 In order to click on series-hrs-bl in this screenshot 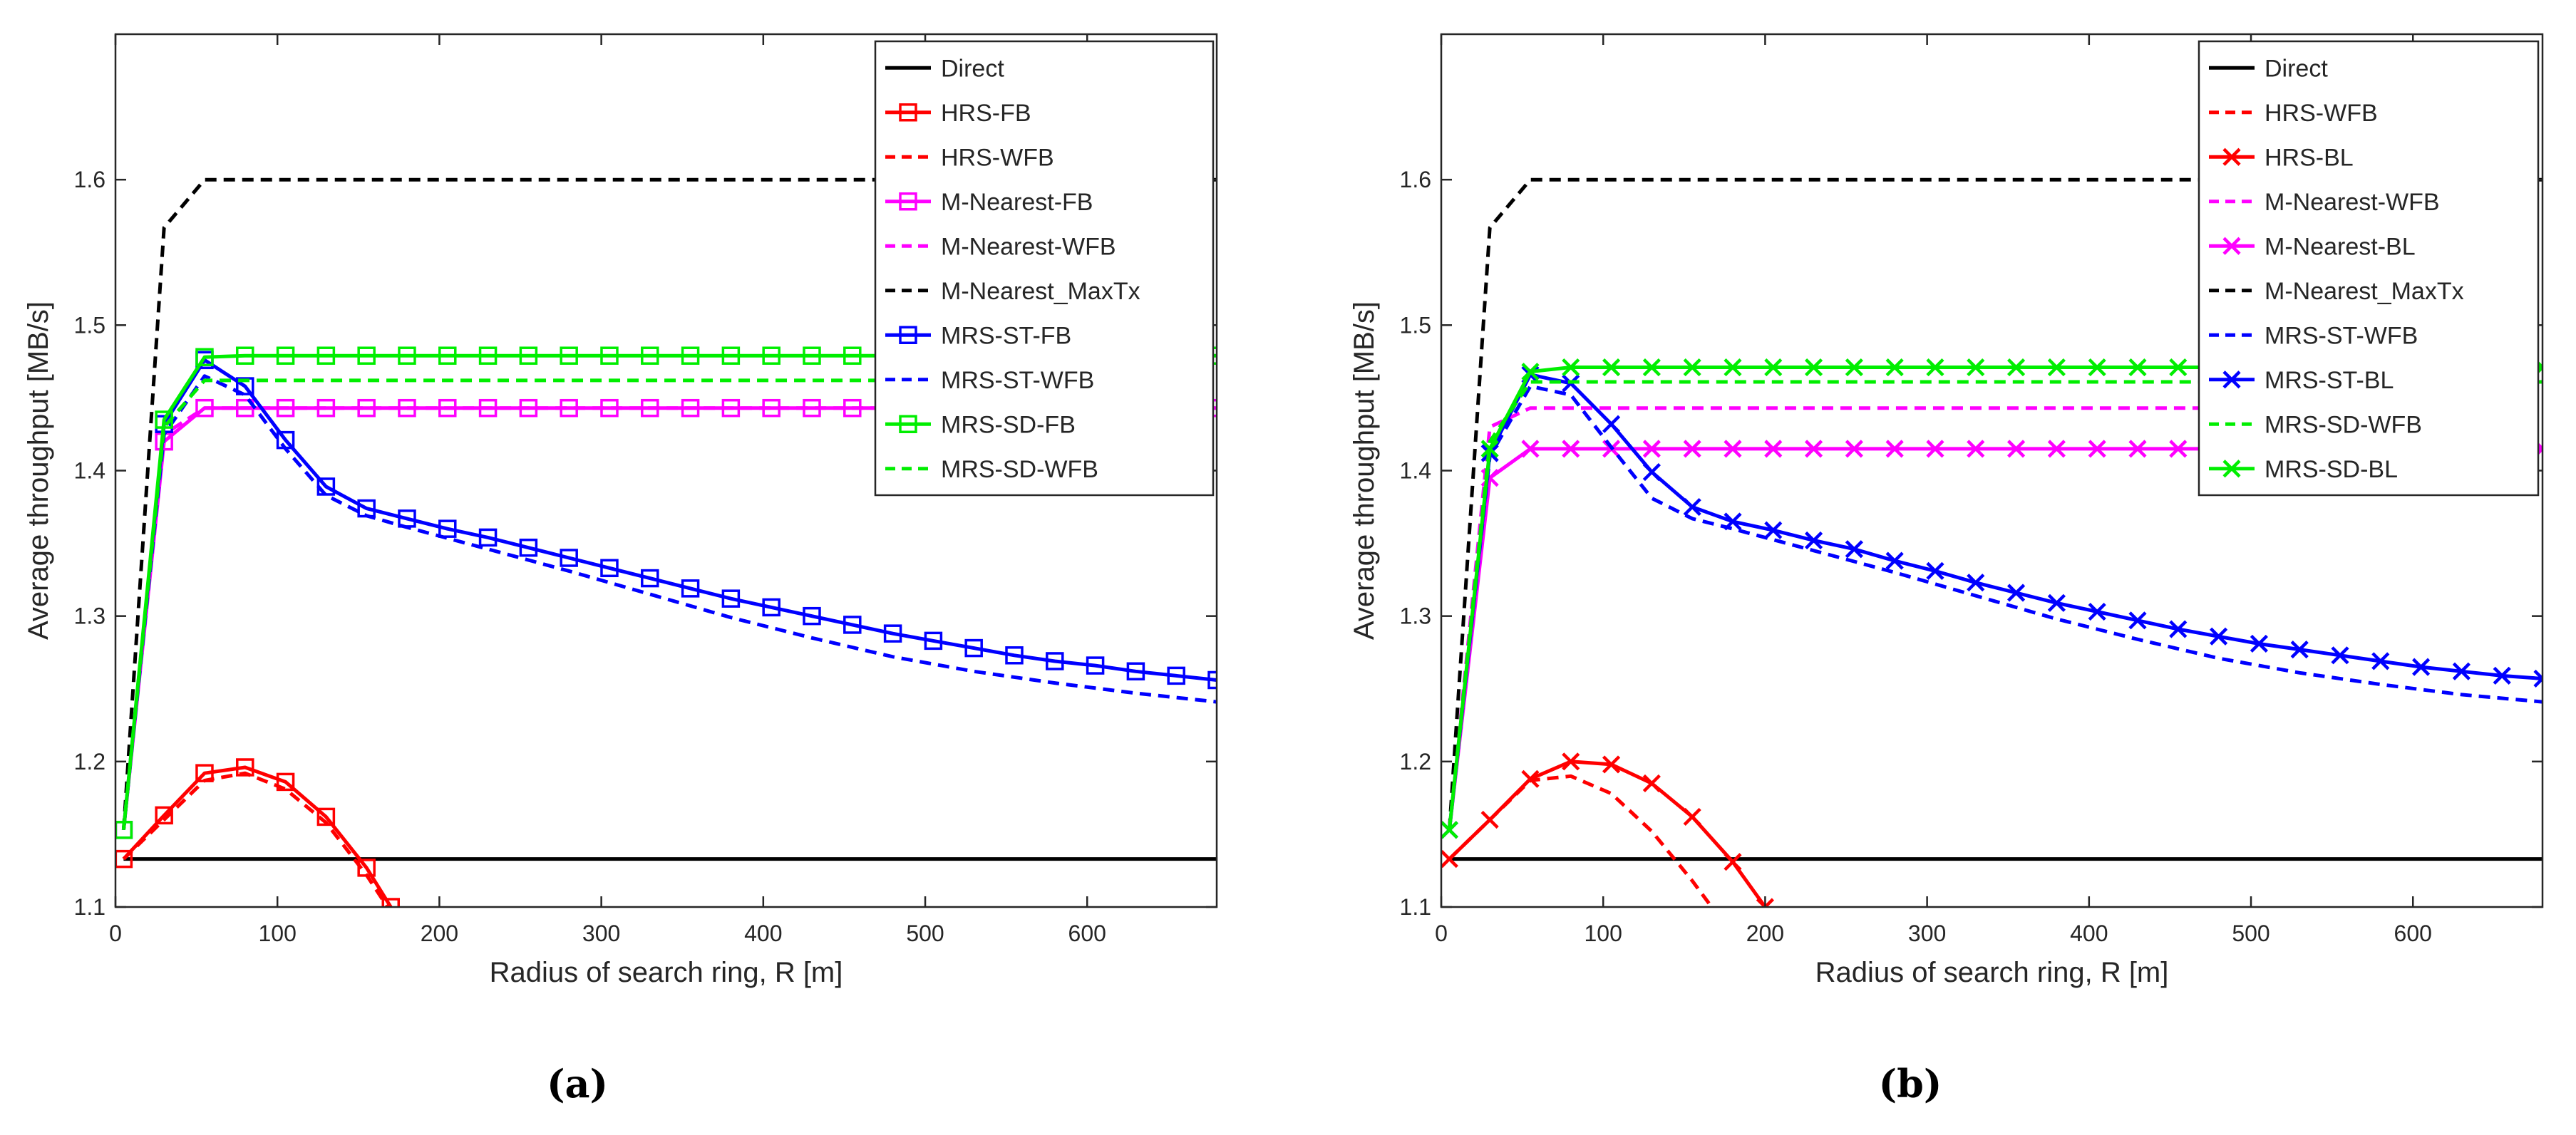, I will do `click(1608, 829)`.